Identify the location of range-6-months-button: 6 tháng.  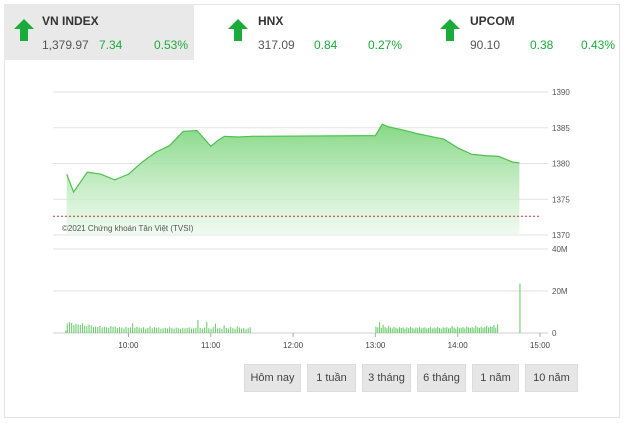
(441, 378).